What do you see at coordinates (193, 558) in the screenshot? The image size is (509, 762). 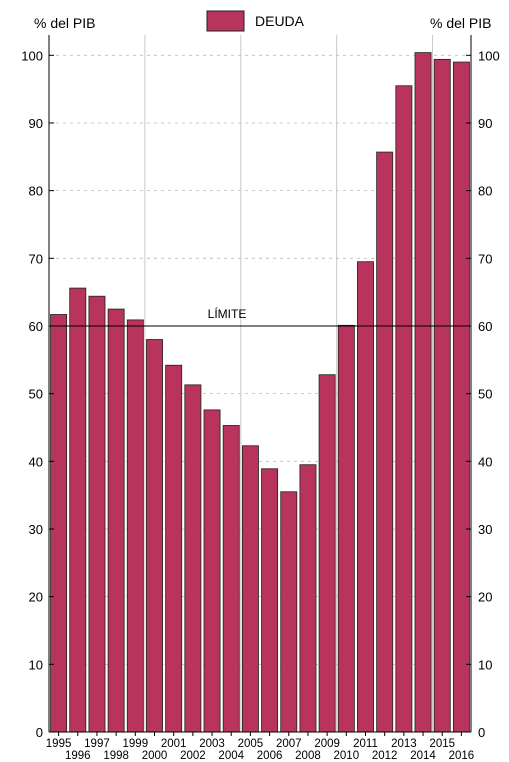 I see `bar-2002` at bounding box center [193, 558].